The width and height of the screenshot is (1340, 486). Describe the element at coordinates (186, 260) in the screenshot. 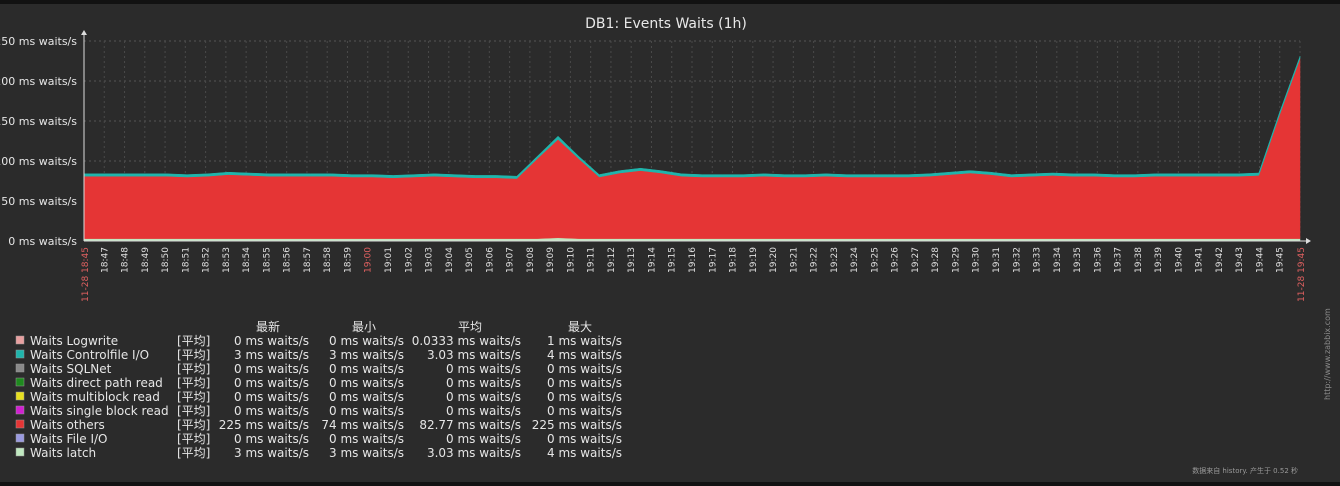

I see `x-tick-label: 18:51` at that location.